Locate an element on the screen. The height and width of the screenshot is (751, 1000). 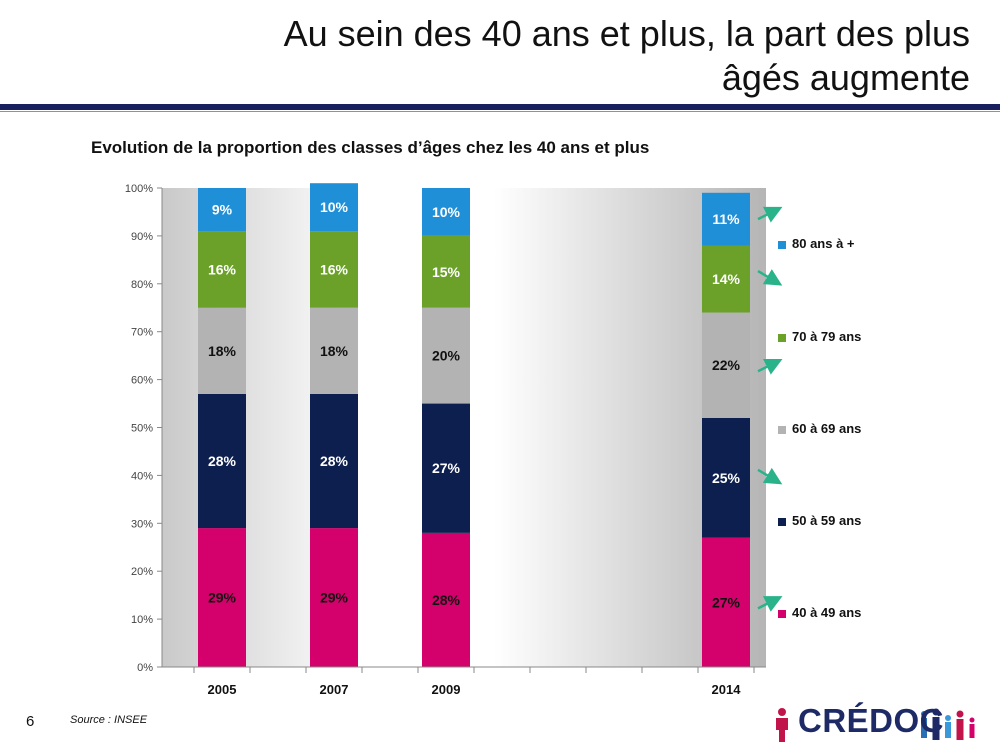
x-tick-label: 2009 is located at coordinates (446, 689).